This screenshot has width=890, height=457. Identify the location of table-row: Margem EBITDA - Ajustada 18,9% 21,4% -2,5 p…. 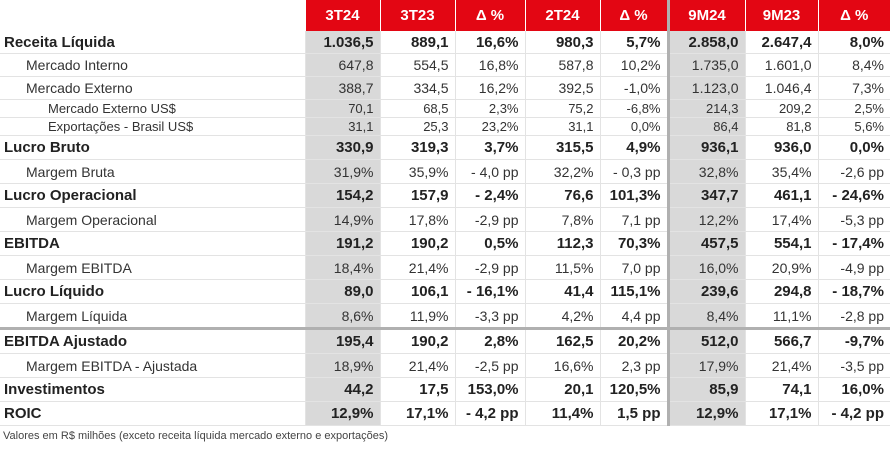
(445, 365).